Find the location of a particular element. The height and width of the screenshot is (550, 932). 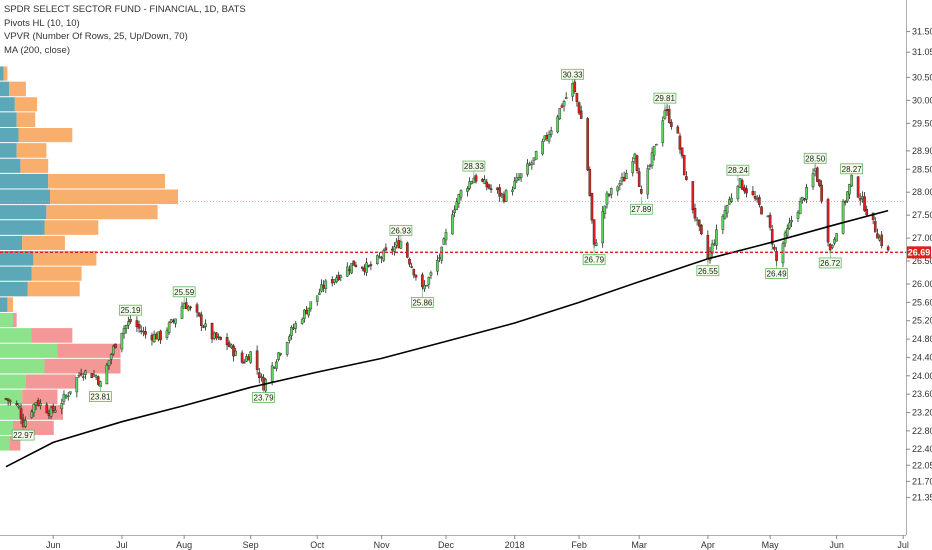

y-tick-label: 24.80 is located at coordinates (922, 339).